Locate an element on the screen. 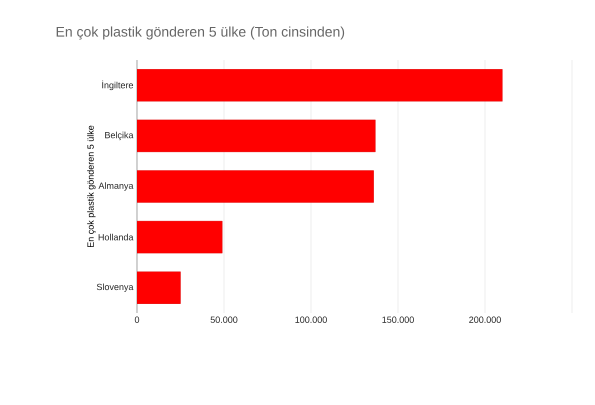 Image resolution: width=595 pixels, height=405 pixels. x-tick-label: 100.000 is located at coordinates (311, 319).